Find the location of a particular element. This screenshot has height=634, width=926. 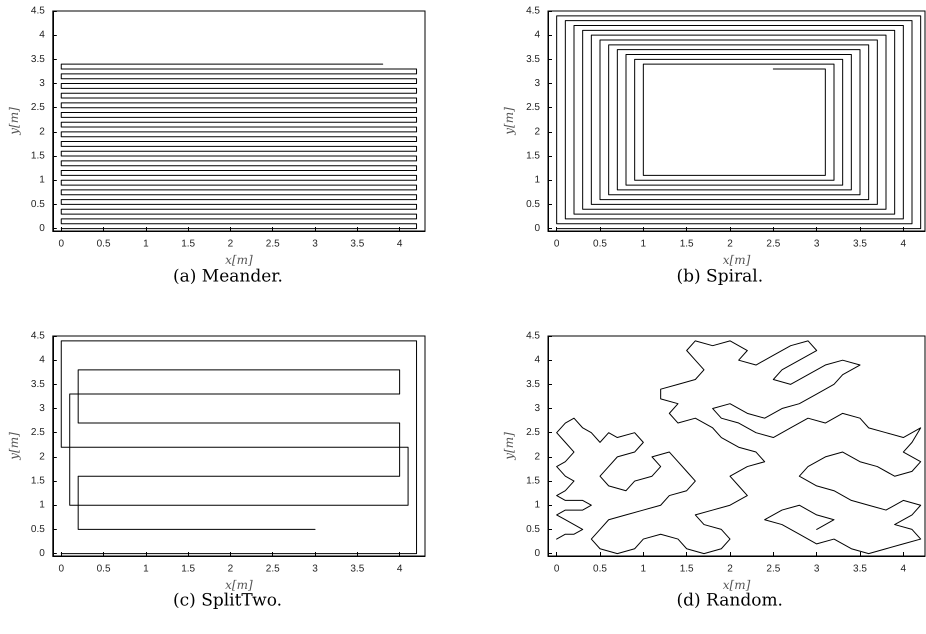

text: (a) Meander. is located at coordinates (228, 276).